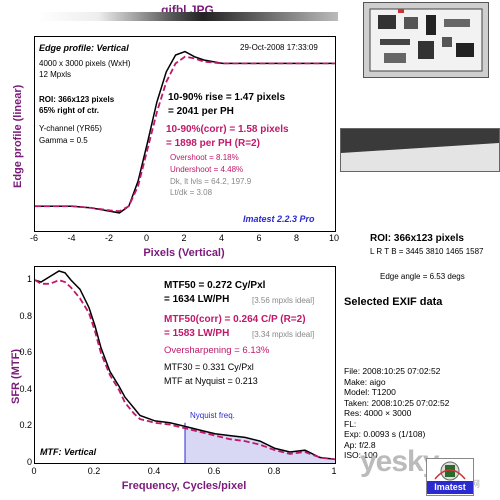 This screenshot has height=500, width=500. I want to click on edge-profile-xtick: 2, so click(184, 238).